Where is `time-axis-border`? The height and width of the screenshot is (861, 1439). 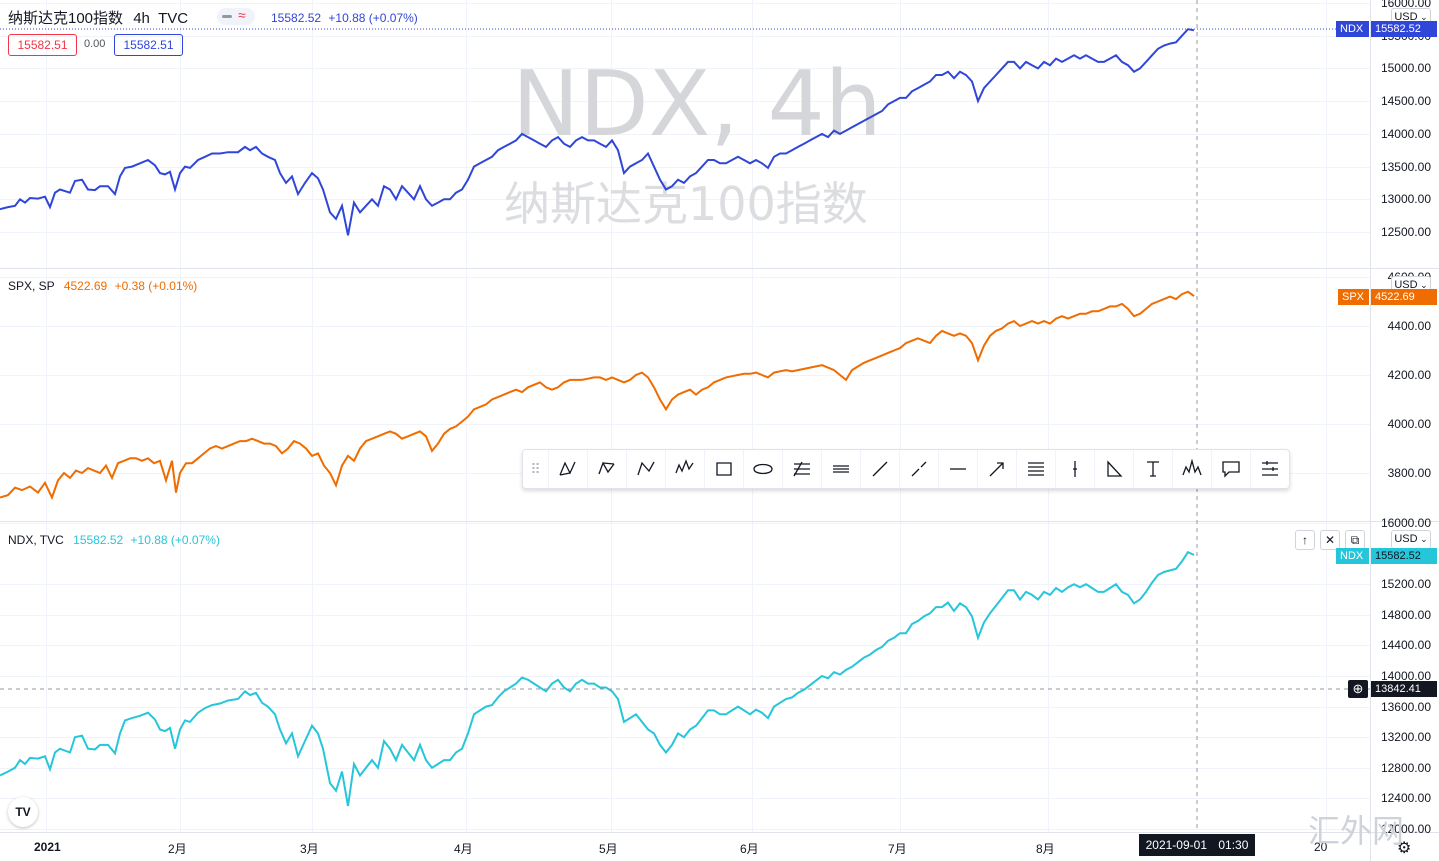
time-axis-border is located at coordinates (719, 832).